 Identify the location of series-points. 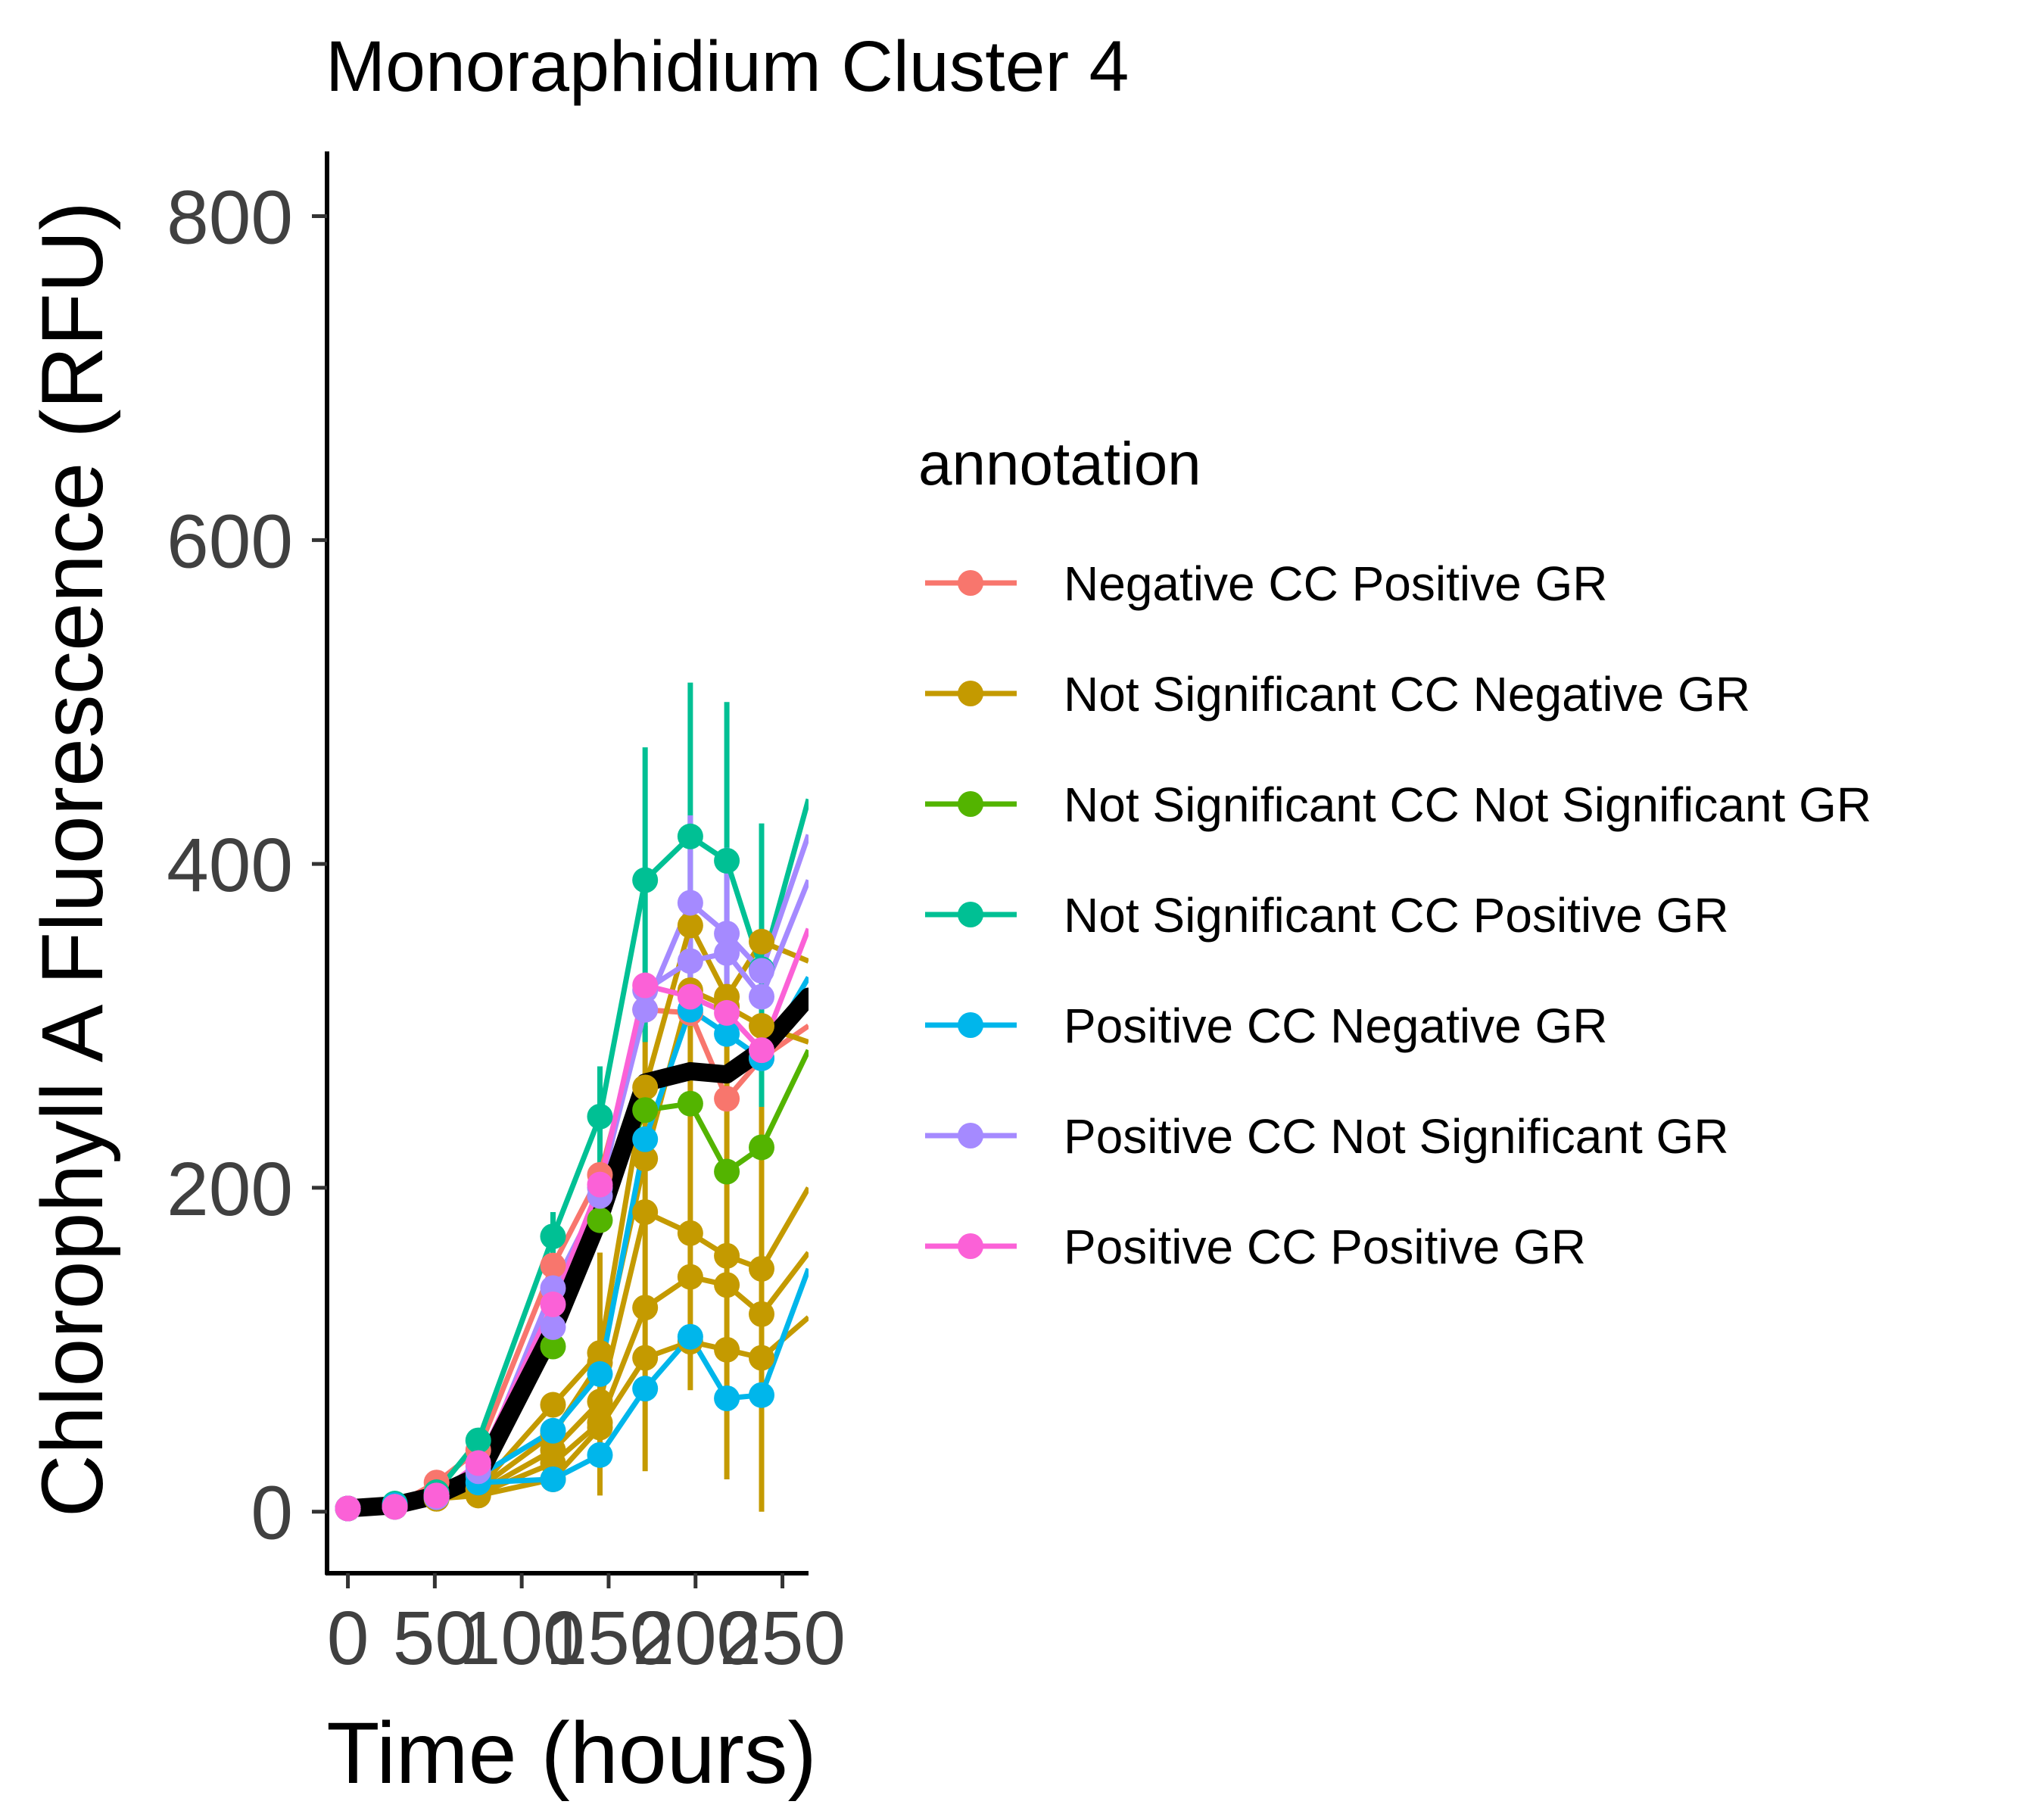
(555, 1172).